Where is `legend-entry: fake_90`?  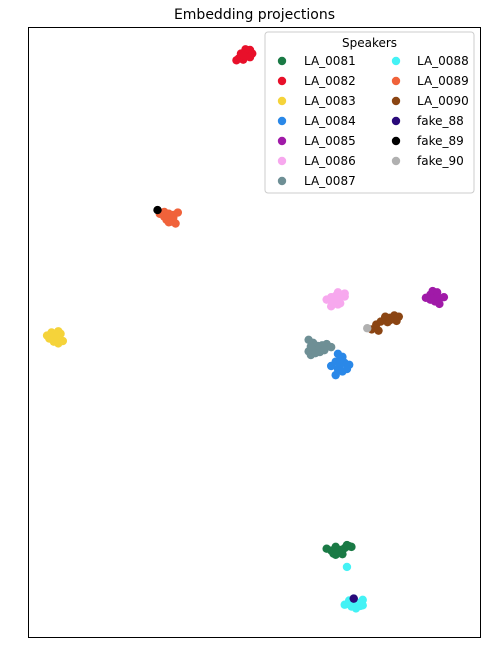
legend-entry: fake_90 is located at coordinates (427, 161).